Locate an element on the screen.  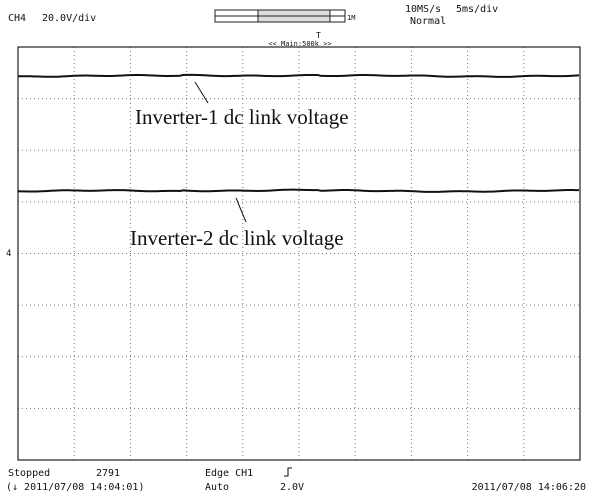
trigger-level: 2.0V is located at coordinates (292, 487).